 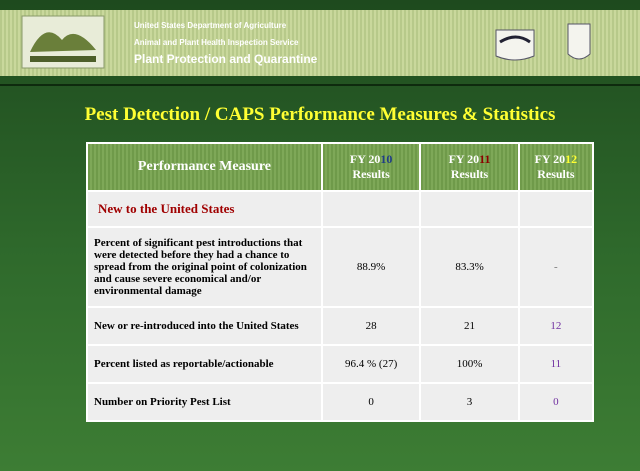 I want to click on column-header: FY 2012 Results, so click(x=556, y=167).